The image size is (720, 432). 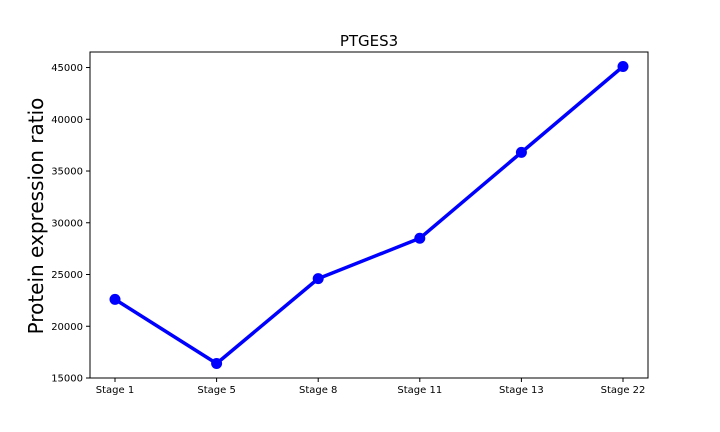 I want to click on y-axis: 15000 20000 25000 30000 35000 40000 45000, so click(x=70, y=224).